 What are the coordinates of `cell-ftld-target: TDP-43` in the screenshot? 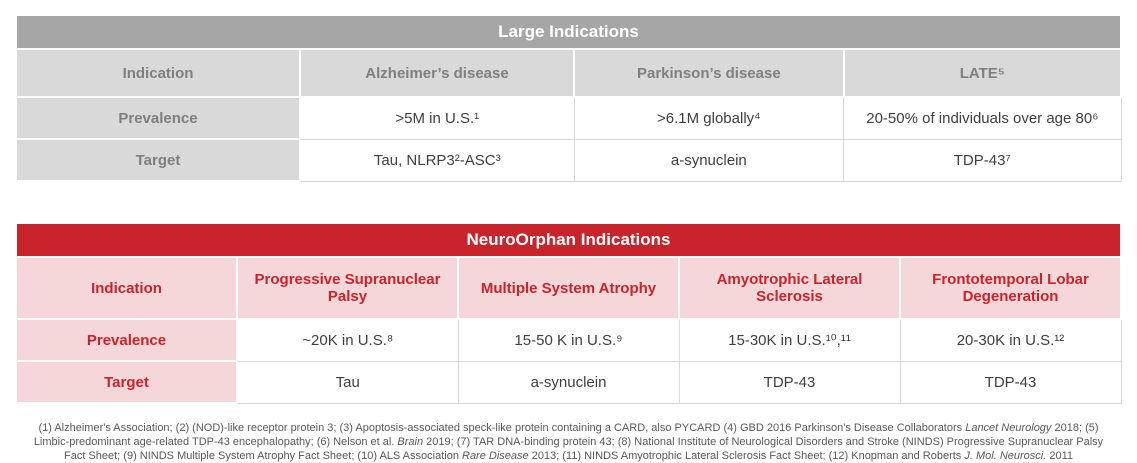 It's located at (1010, 382).